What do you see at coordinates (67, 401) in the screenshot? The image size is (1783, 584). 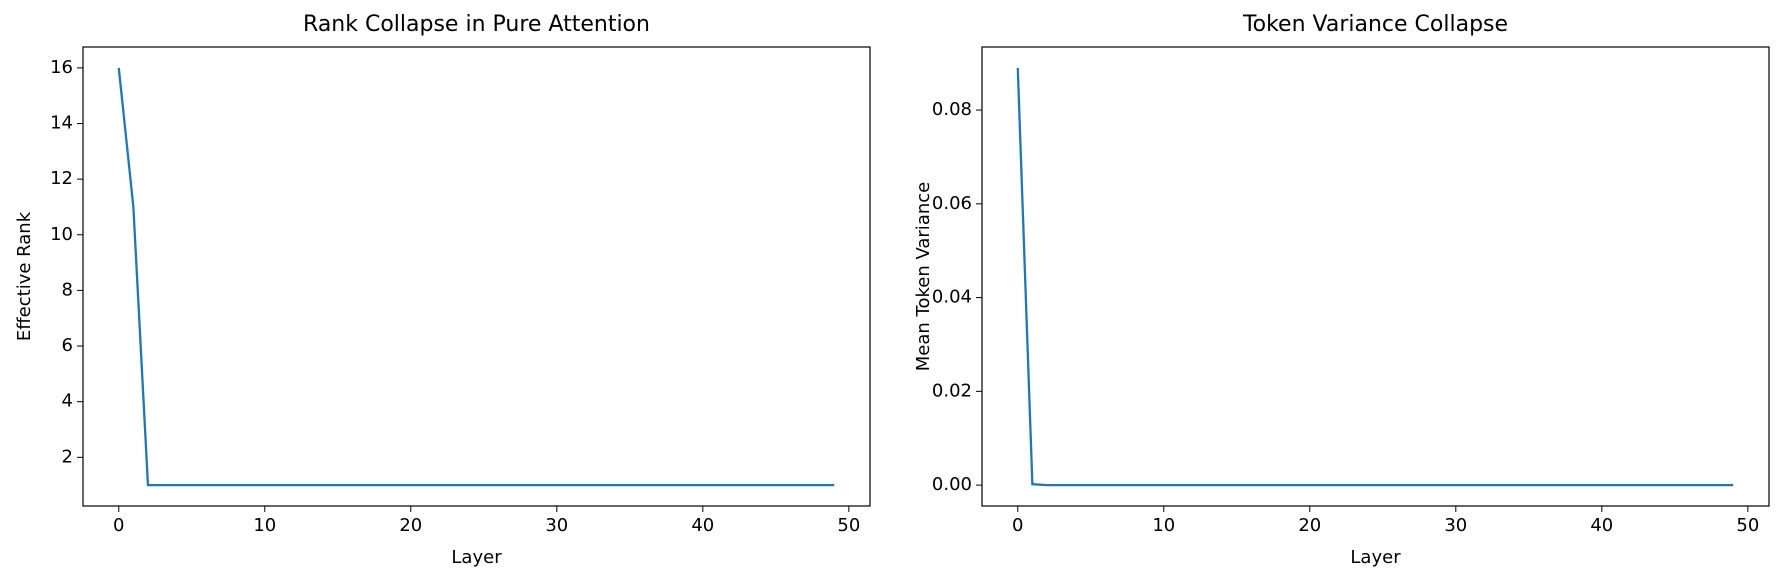 I see `y-tick-label: 4` at bounding box center [67, 401].